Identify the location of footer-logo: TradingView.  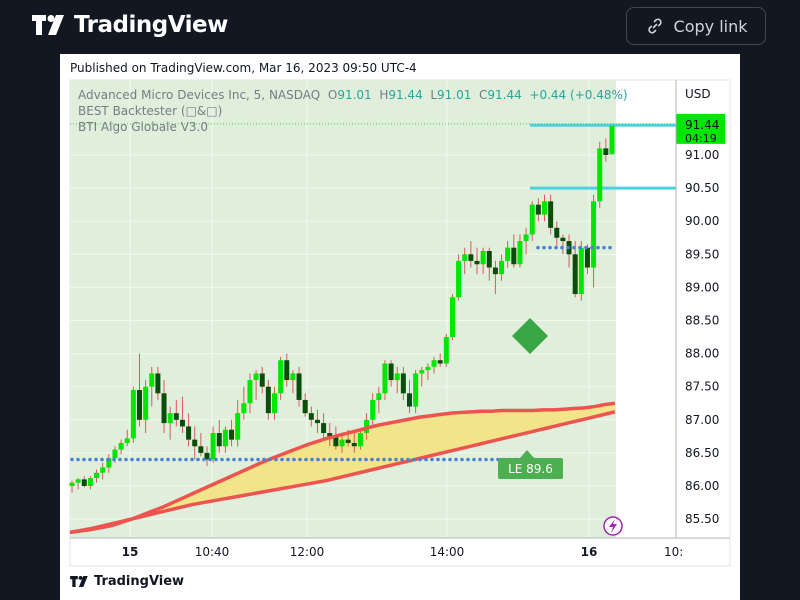
(127, 581).